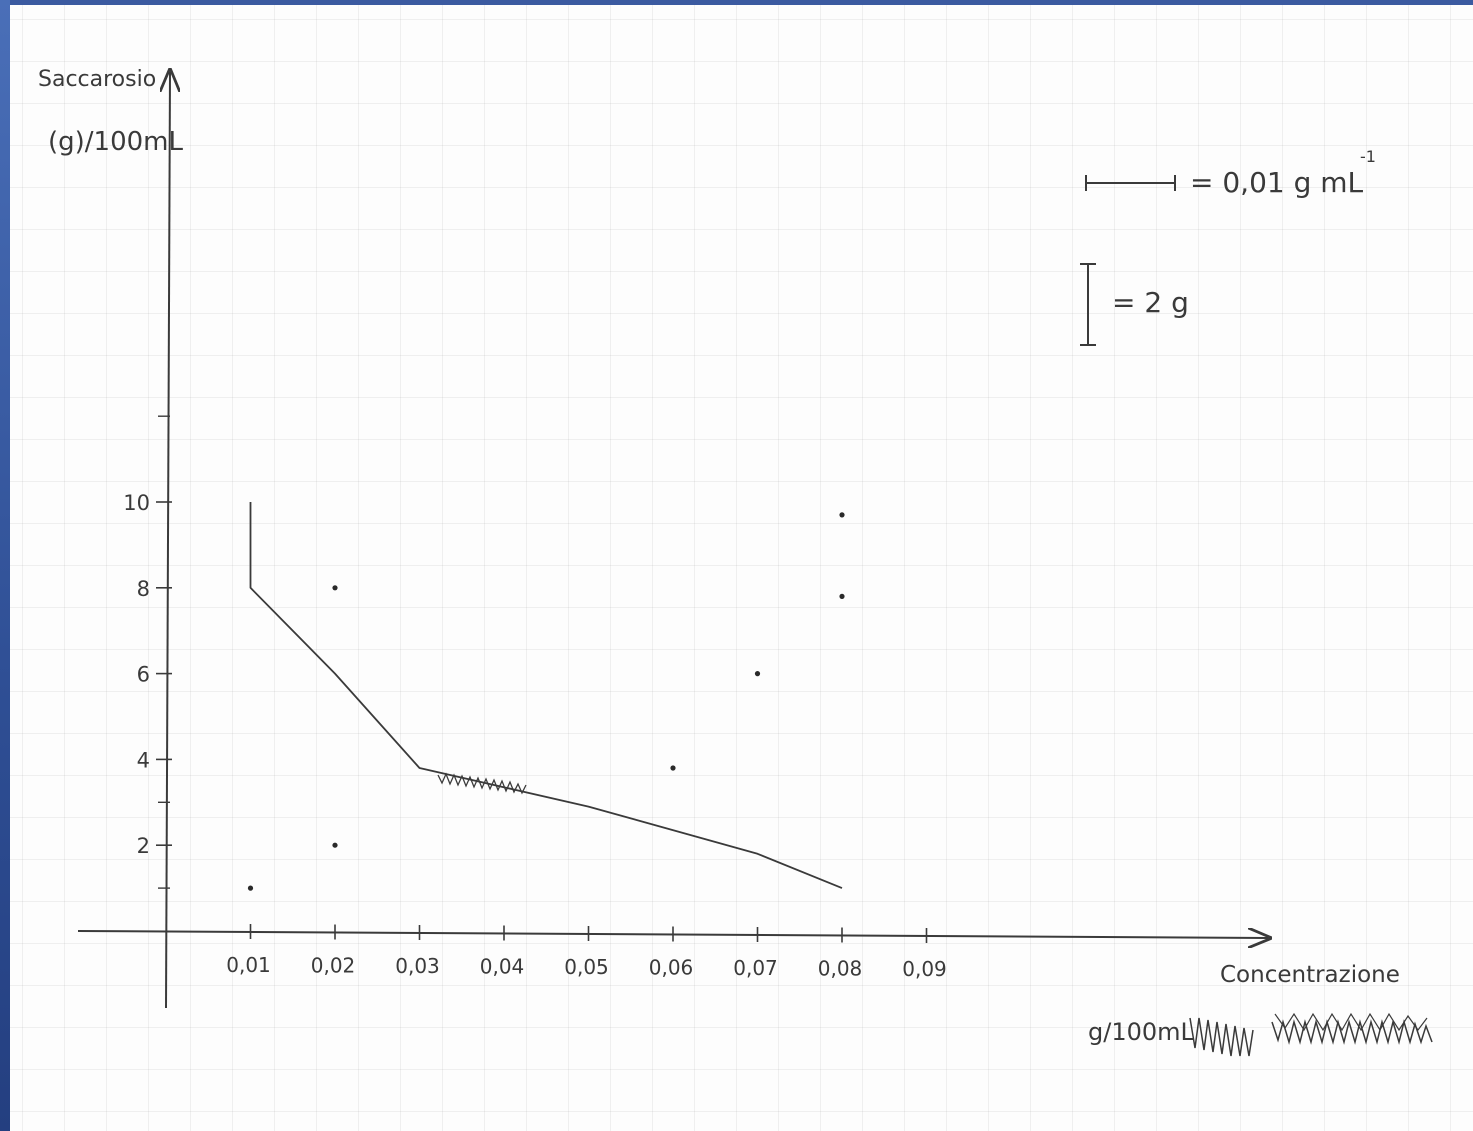  I want to click on x-tick-label-6: 0,06, so click(671, 968).